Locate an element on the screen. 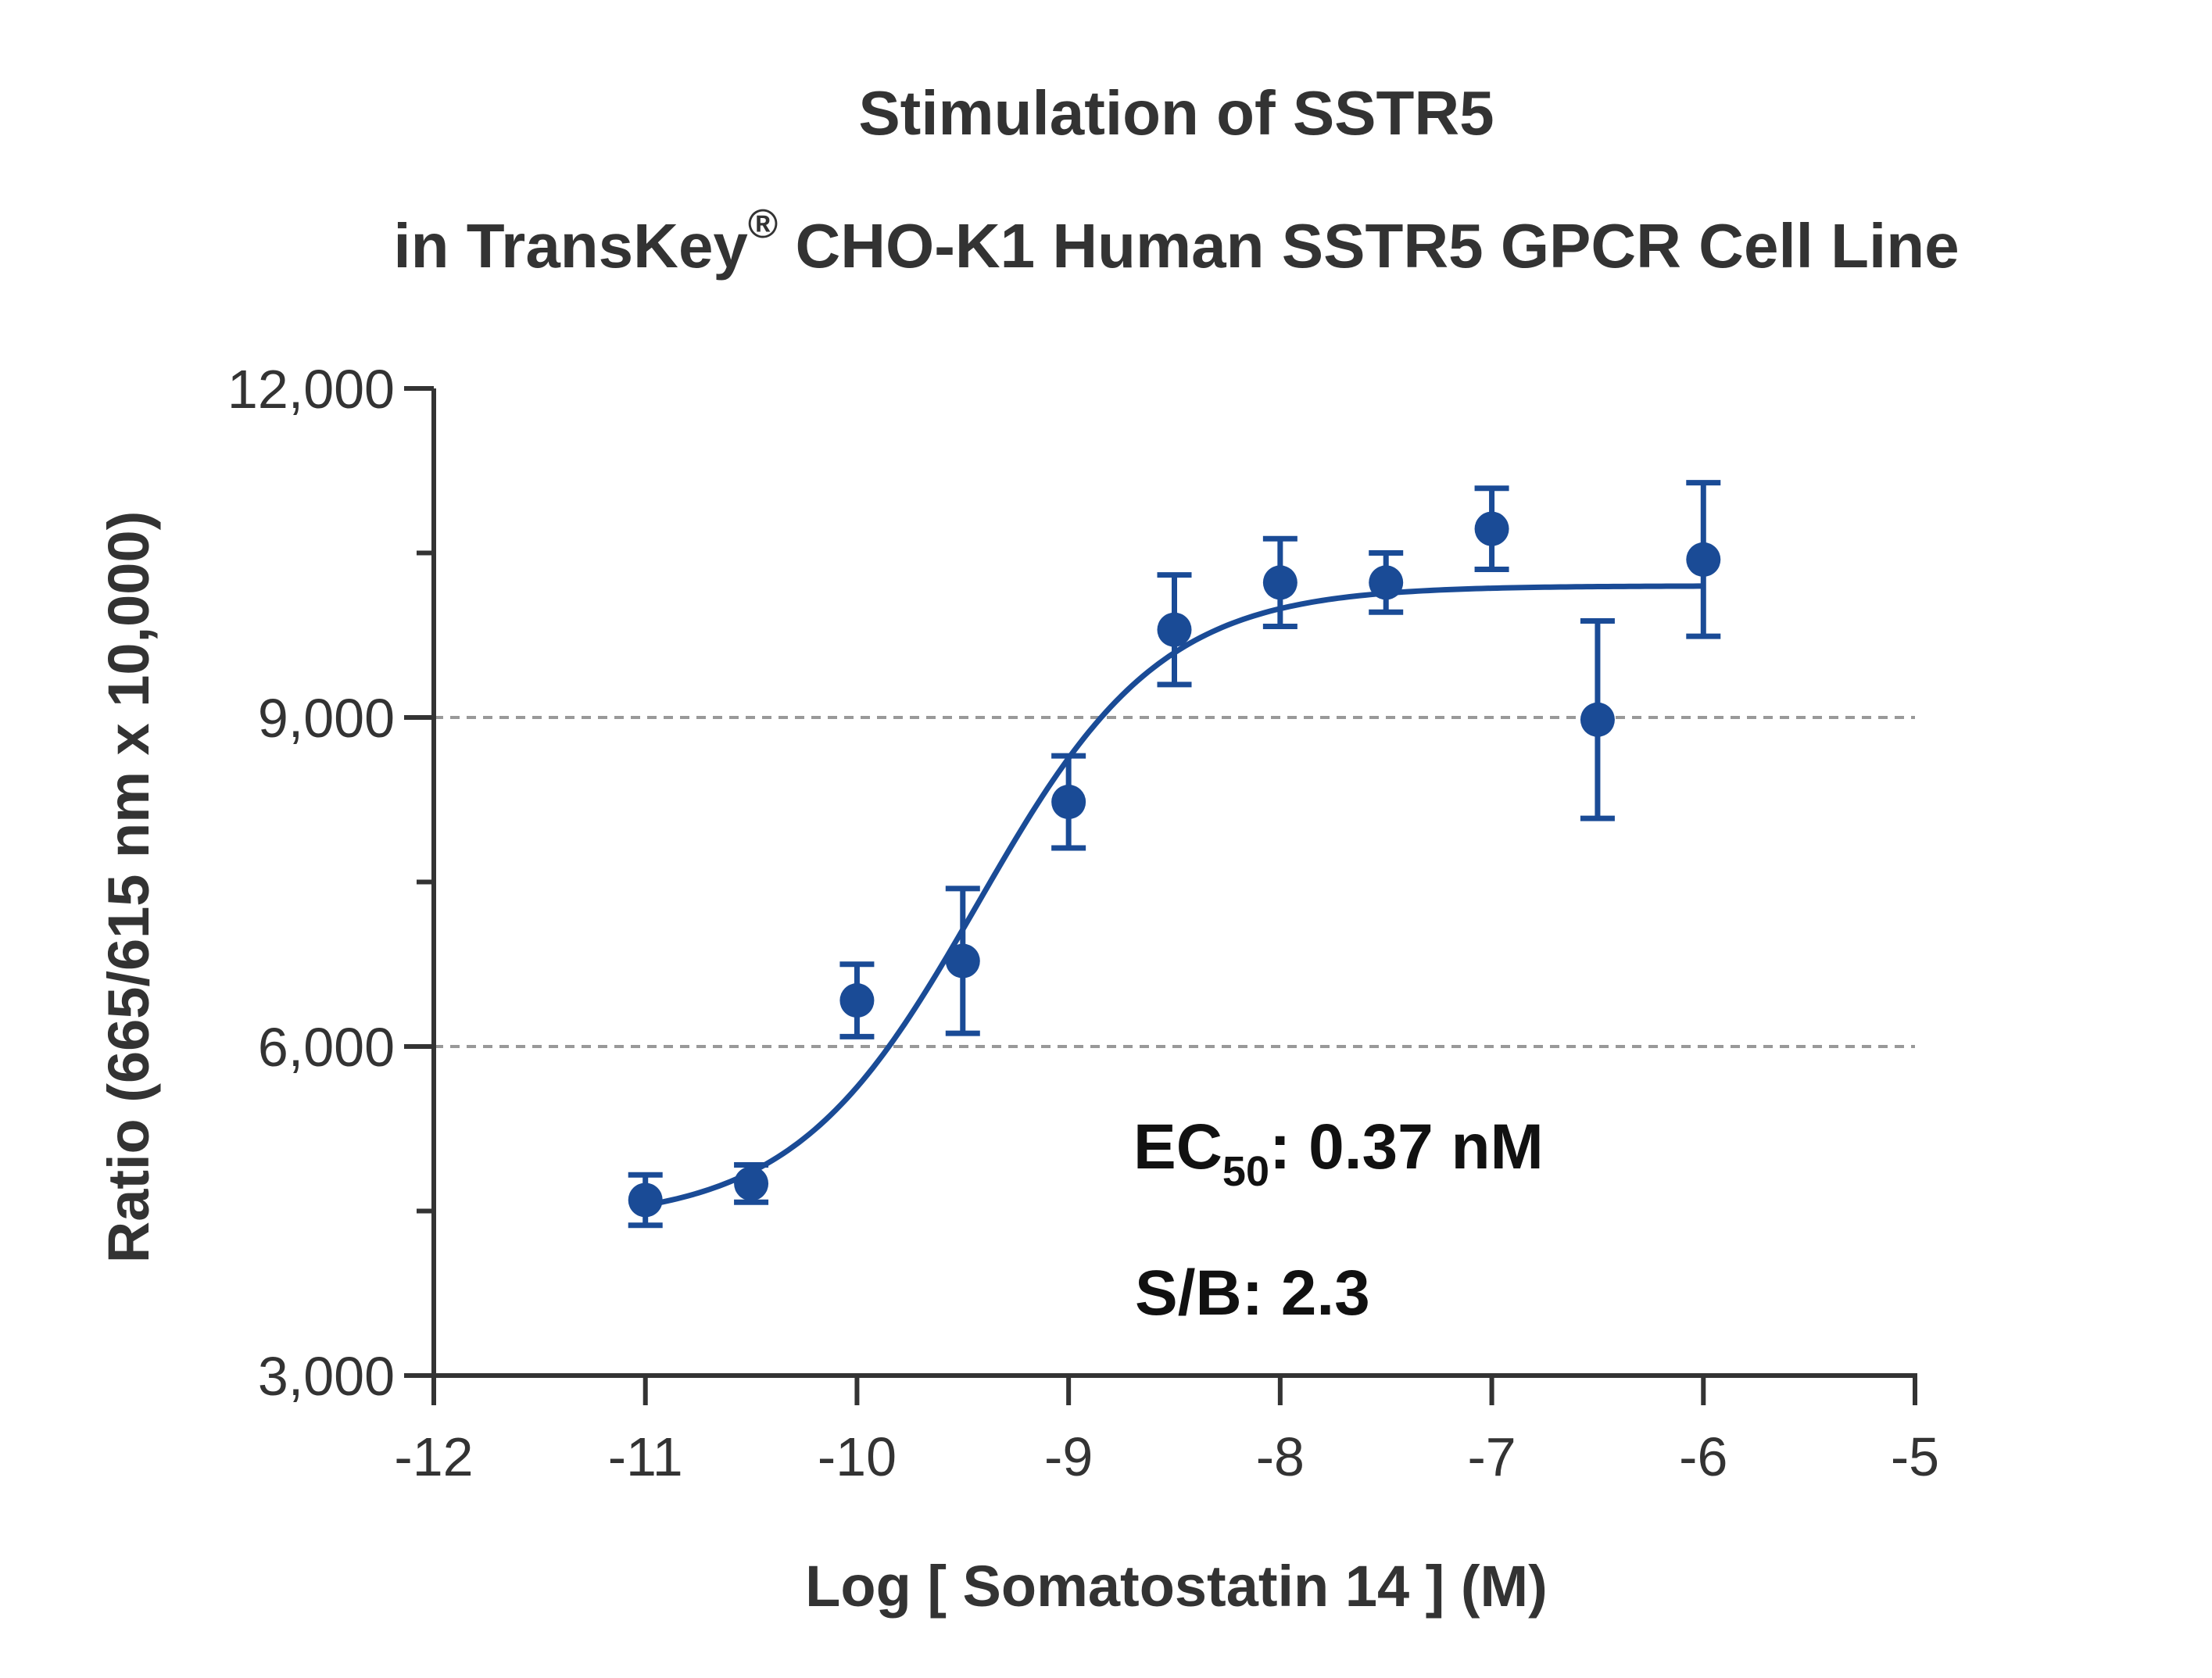 This screenshot has height=1678, width=2212. y-axis-title: Ratio (665/615 nm x 10,000) is located at coordinates (128, 887).